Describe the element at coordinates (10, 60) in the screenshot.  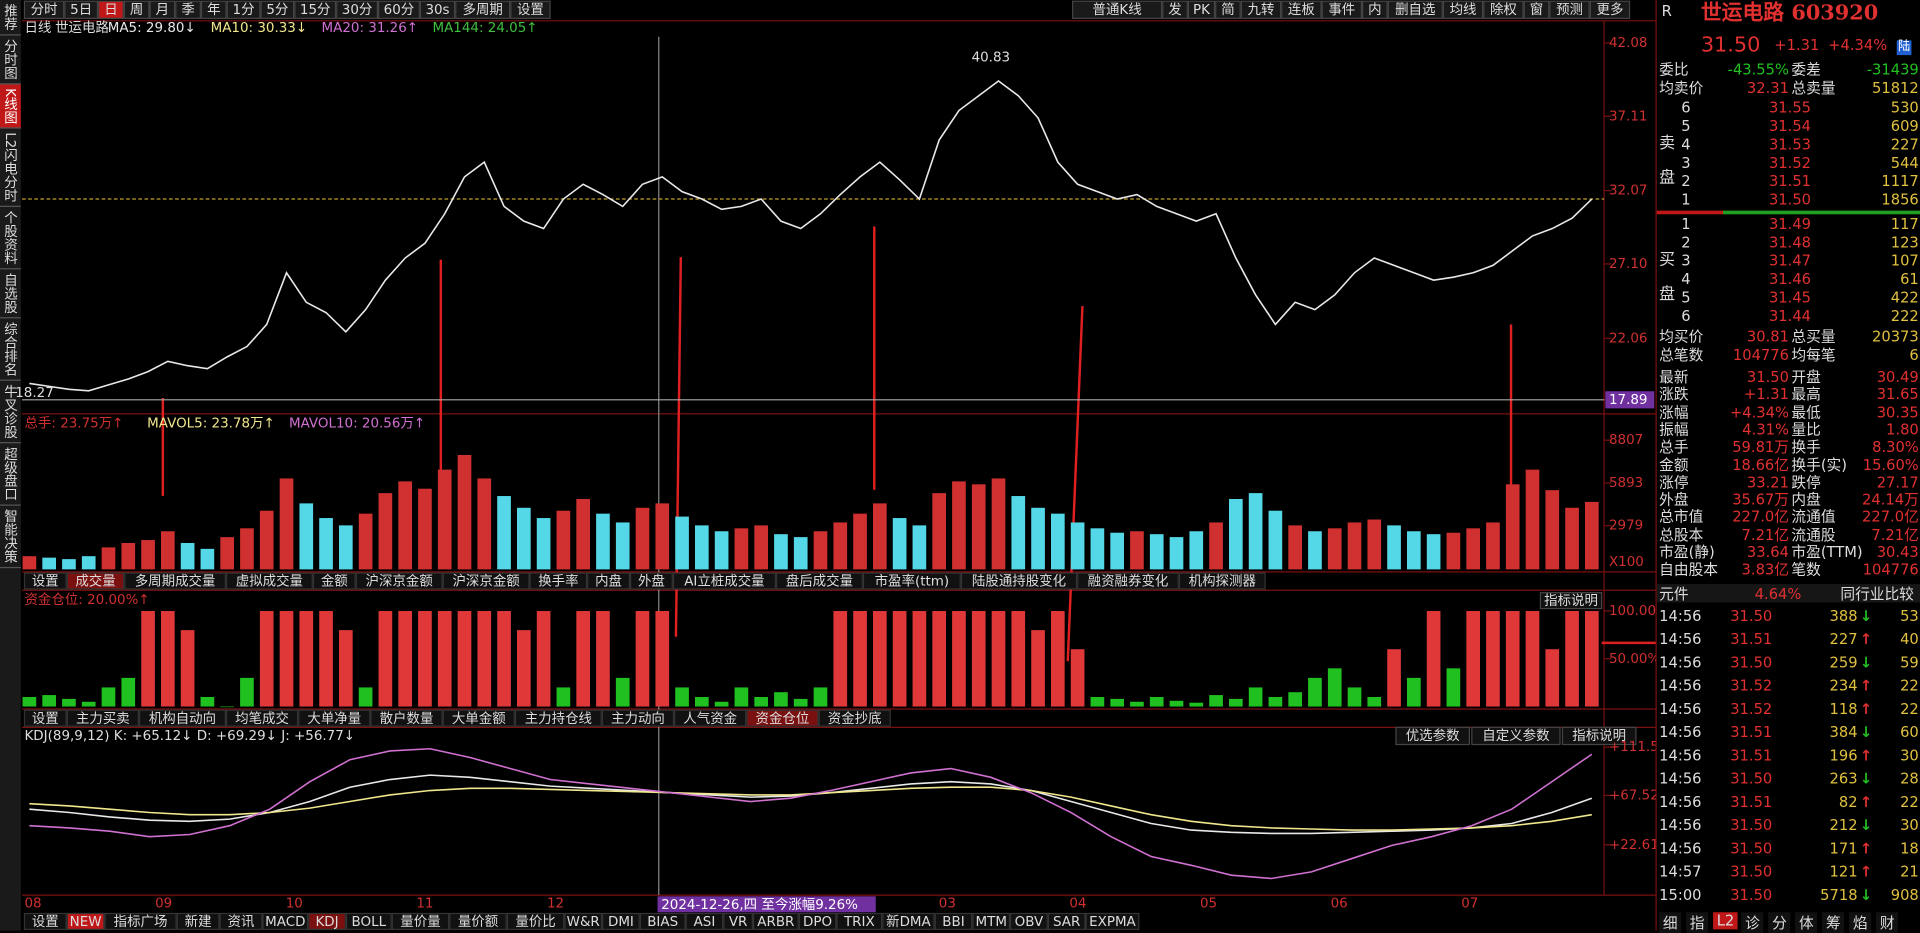
I see `sidebar-tab: 分时图` at that location.